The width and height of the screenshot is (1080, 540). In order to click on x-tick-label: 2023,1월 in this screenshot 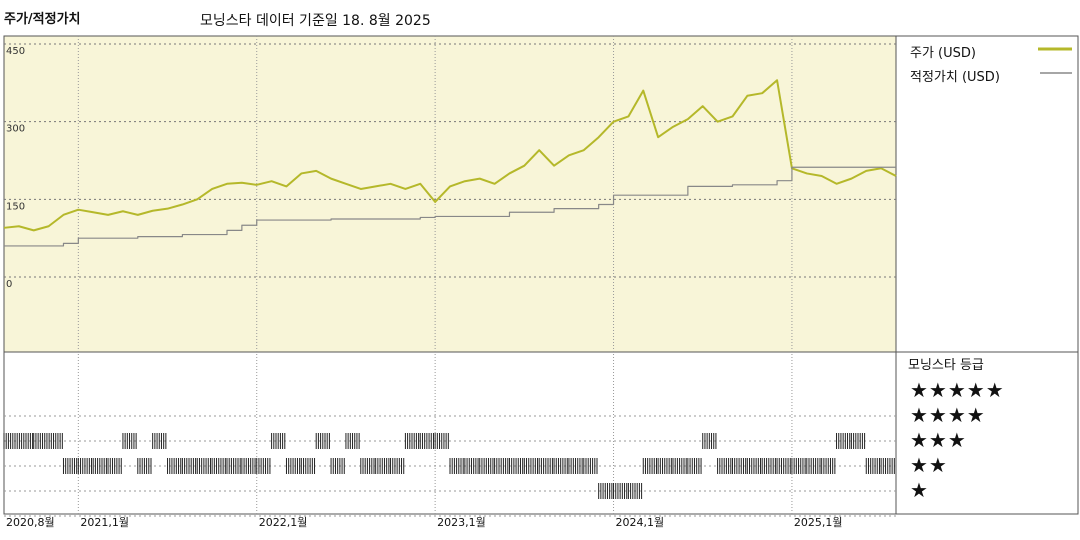, I will do `click(461, 522)`.